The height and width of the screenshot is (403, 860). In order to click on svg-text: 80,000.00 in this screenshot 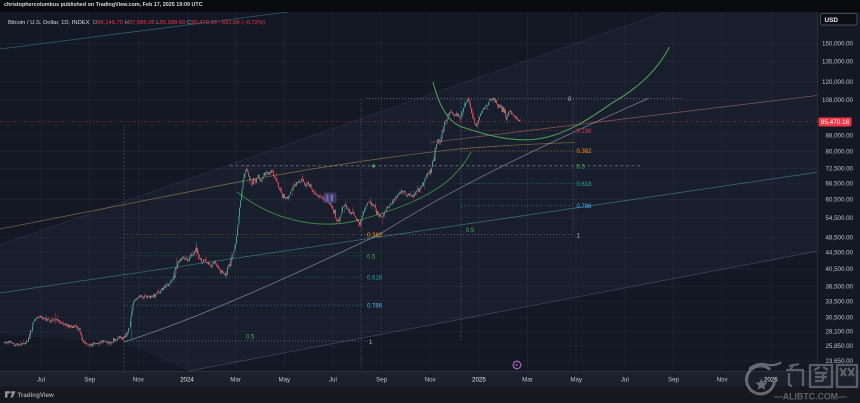, I will do `click(839, 152)`.